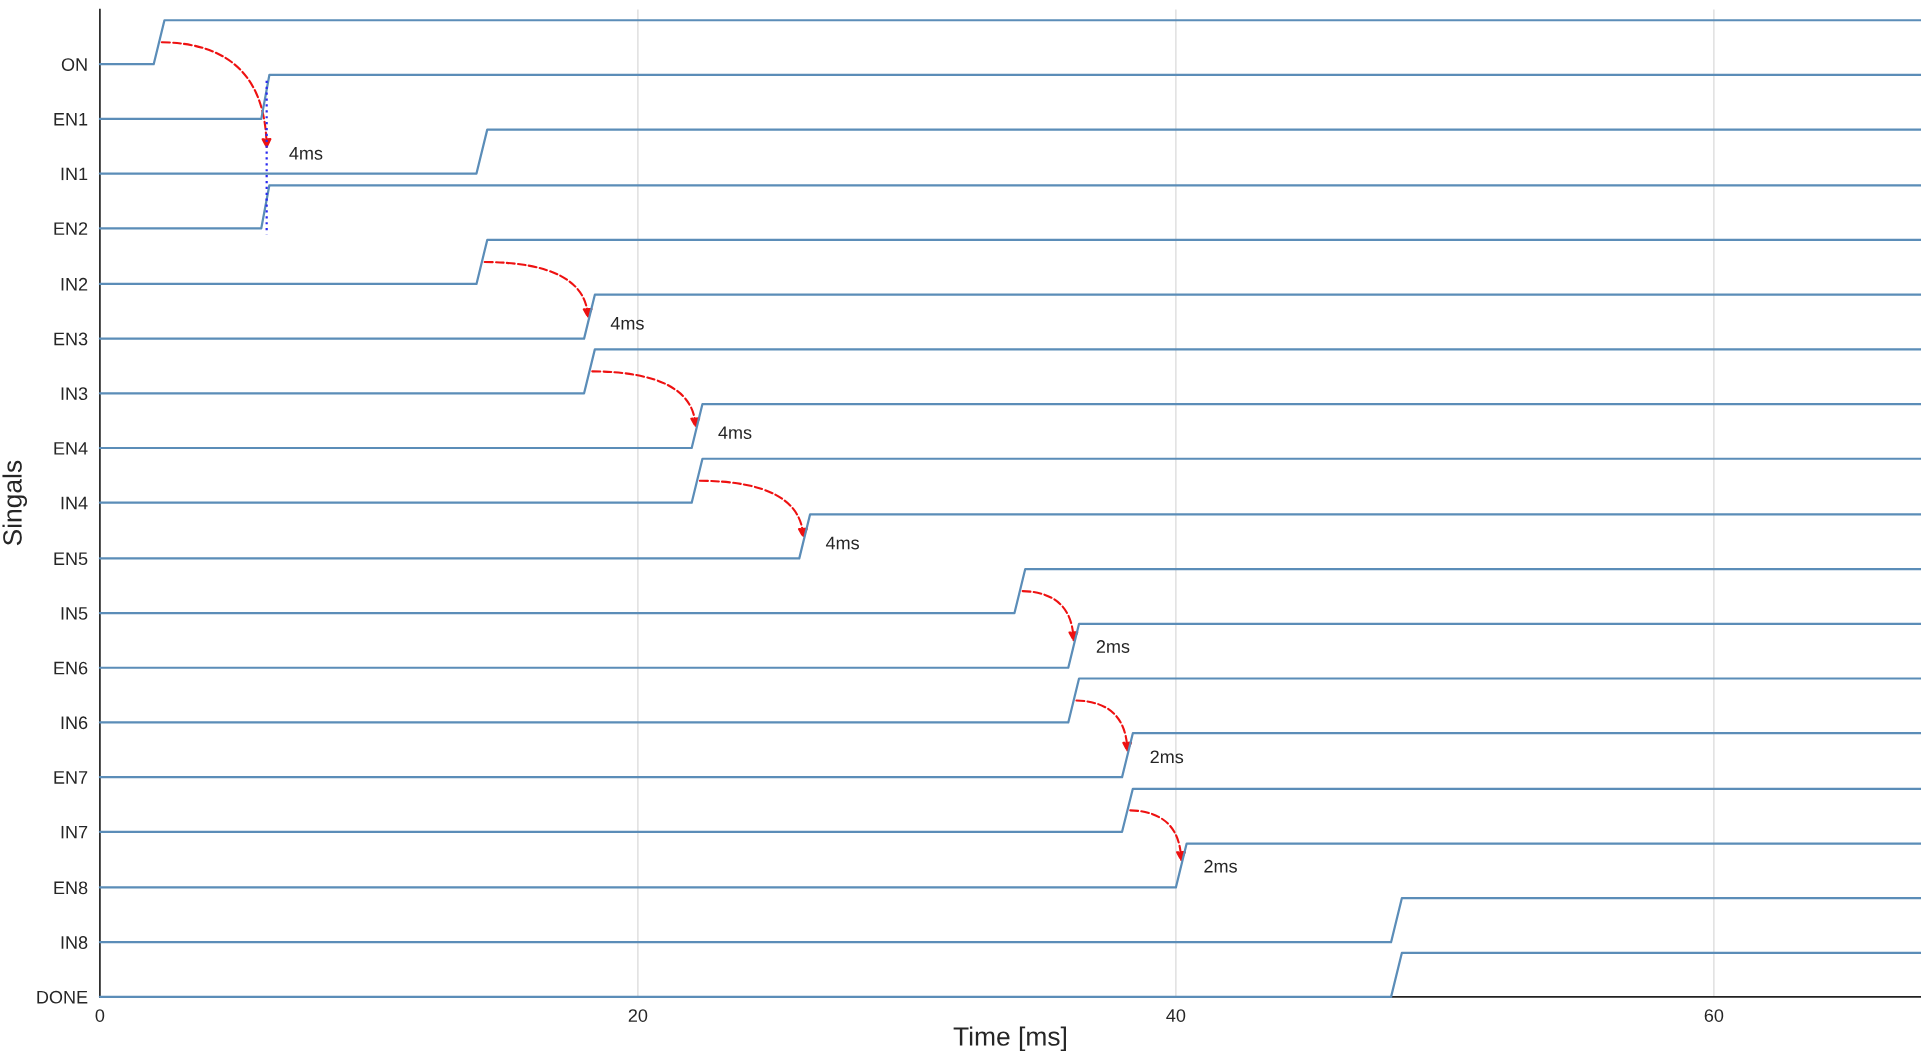 The width and height of the screenshot is (1921, 1056). Describe the element at coordinates (74, 613) in the screenshot. I see `series-label: IN5` at that location.